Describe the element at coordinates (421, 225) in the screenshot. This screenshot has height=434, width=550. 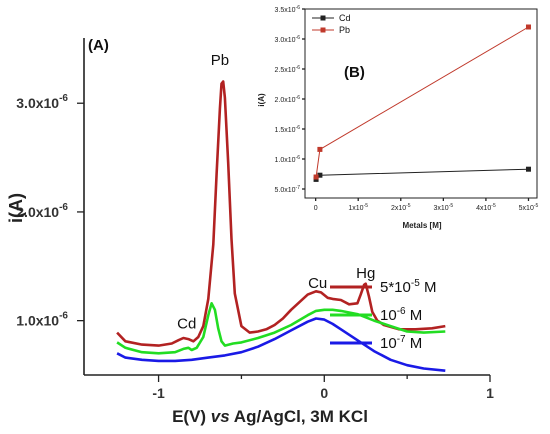
I see `panel-b-x-axis-title: Metals [M]` at that location.